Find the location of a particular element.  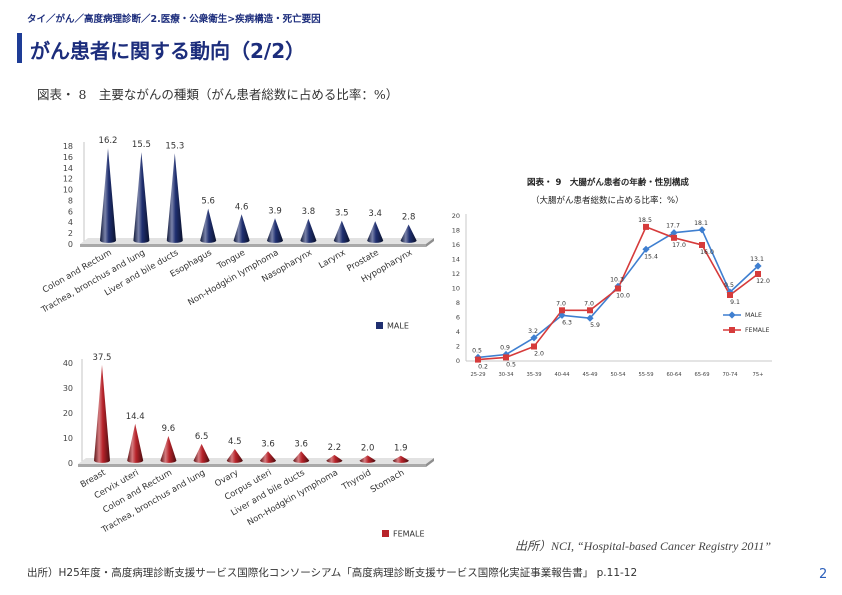

female-value-label-0: 0.2 is located at coordinates (483, 367).